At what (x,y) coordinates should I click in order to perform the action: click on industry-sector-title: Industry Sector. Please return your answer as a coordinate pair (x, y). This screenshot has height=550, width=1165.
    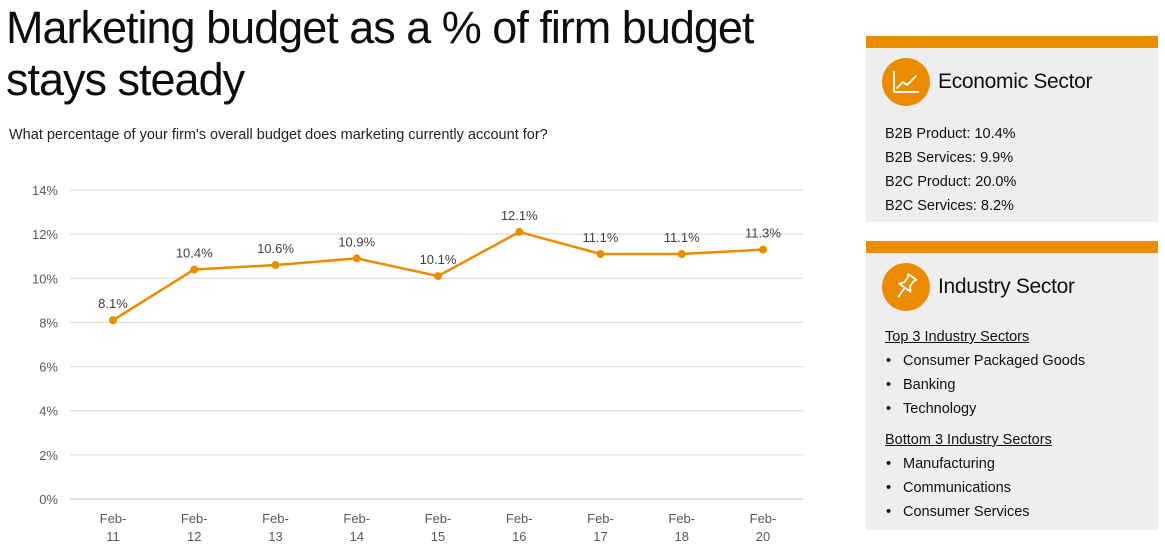
    Looking at the image, I should click on (1006, 286).